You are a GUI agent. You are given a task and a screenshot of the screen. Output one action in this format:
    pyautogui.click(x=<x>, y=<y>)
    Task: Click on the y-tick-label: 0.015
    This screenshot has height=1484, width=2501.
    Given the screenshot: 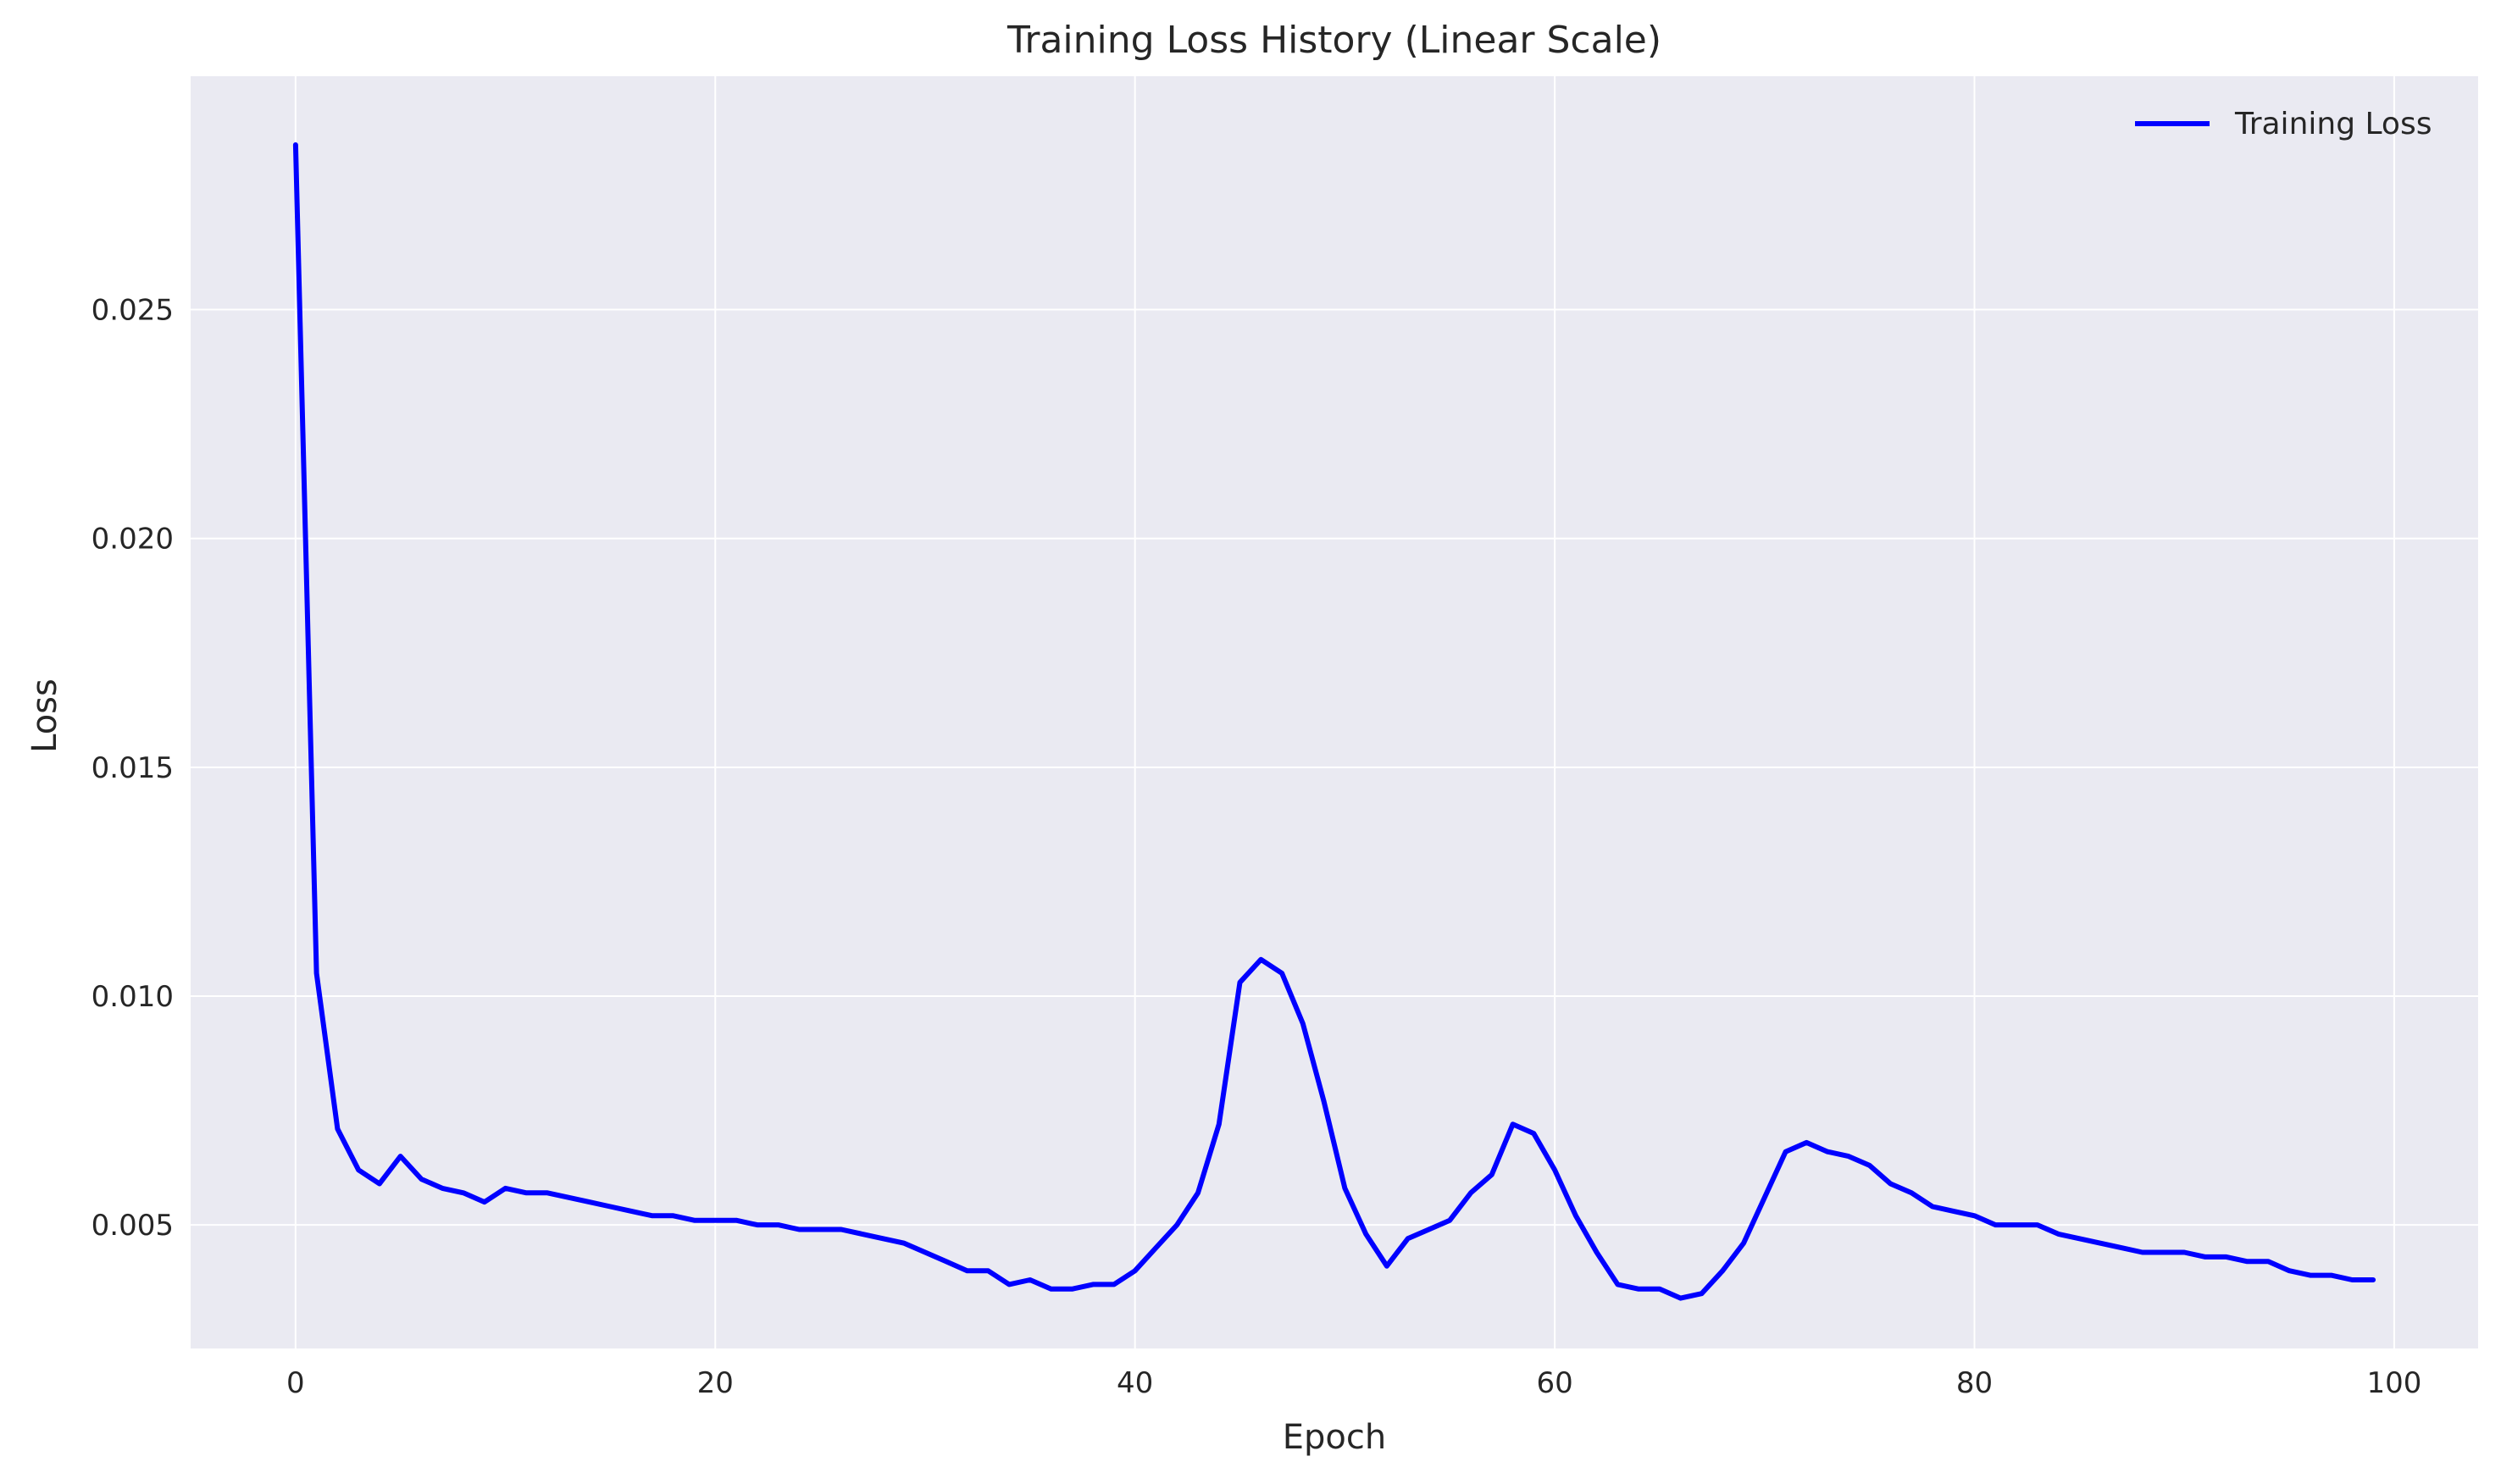 What is the action you would take?
    pyautogui.click(x=133, y=768)
    